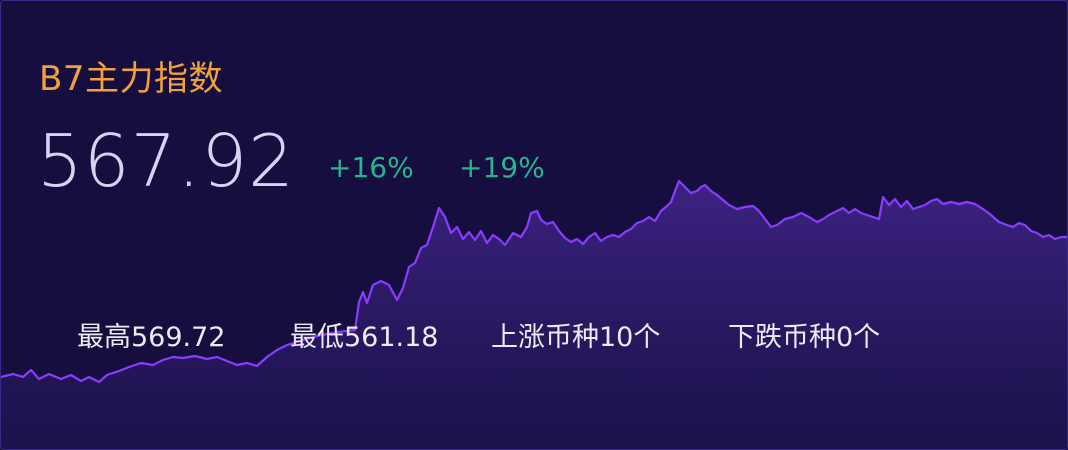 The width and height of the screenshot is (1068, 450). I want to click on stat-up-count: 上涨币种10个, so click(576, 337).